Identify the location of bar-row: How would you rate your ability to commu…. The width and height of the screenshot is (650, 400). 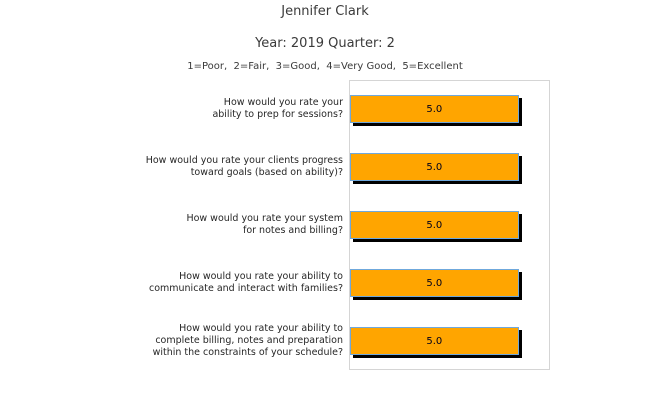
(325, 283).